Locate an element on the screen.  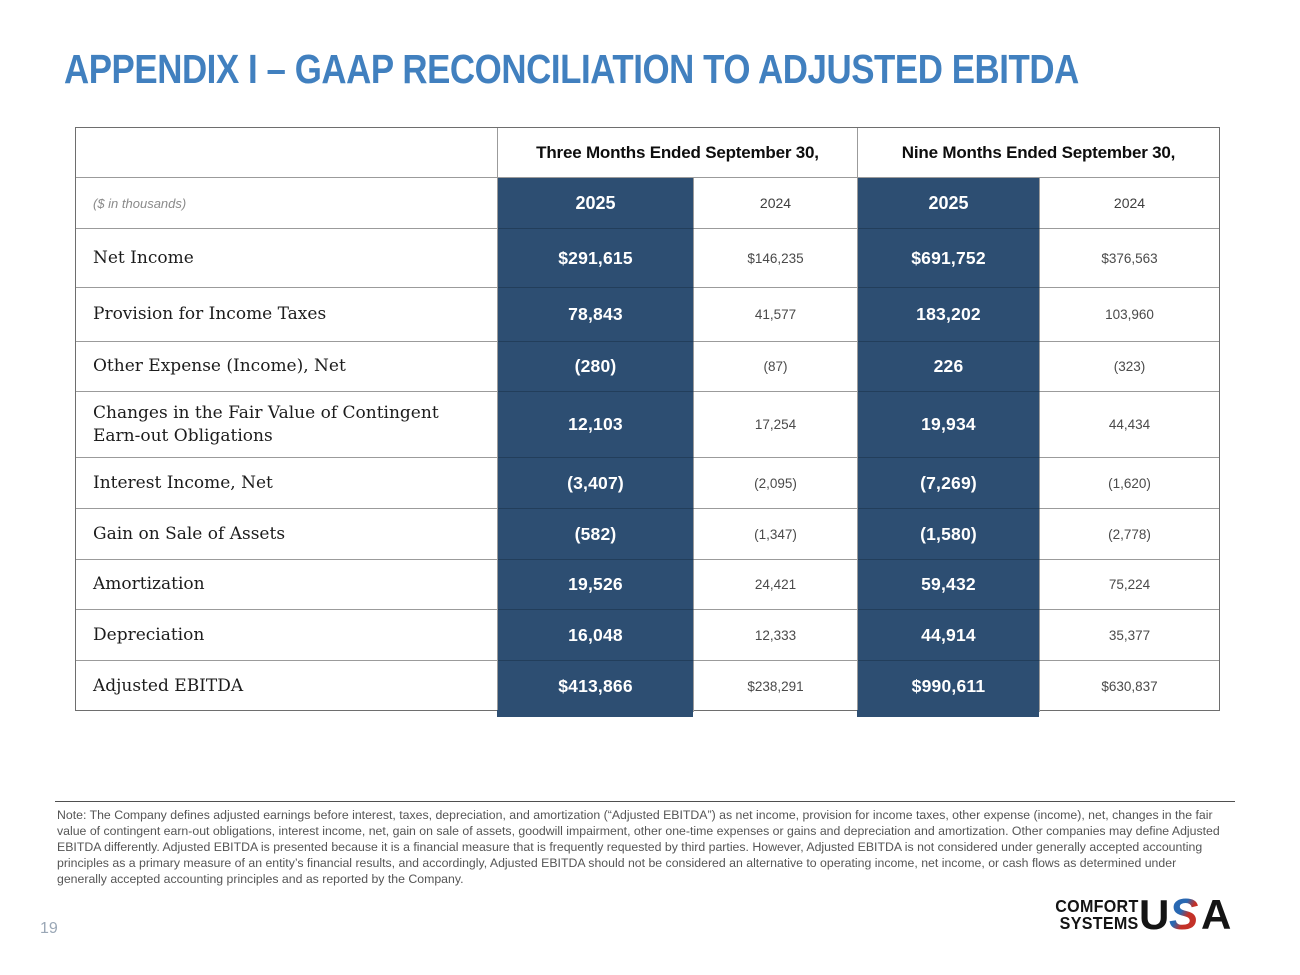
row-label: Adjusted EBITDA is located at coordinates (287, 686).